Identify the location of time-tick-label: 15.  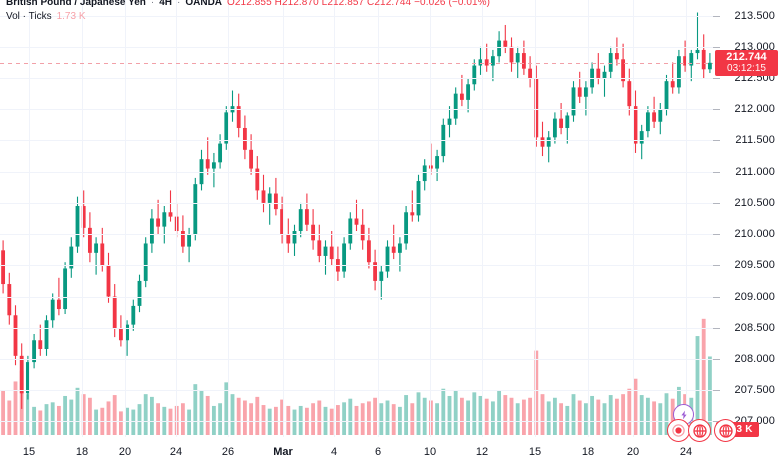
(535, 452).